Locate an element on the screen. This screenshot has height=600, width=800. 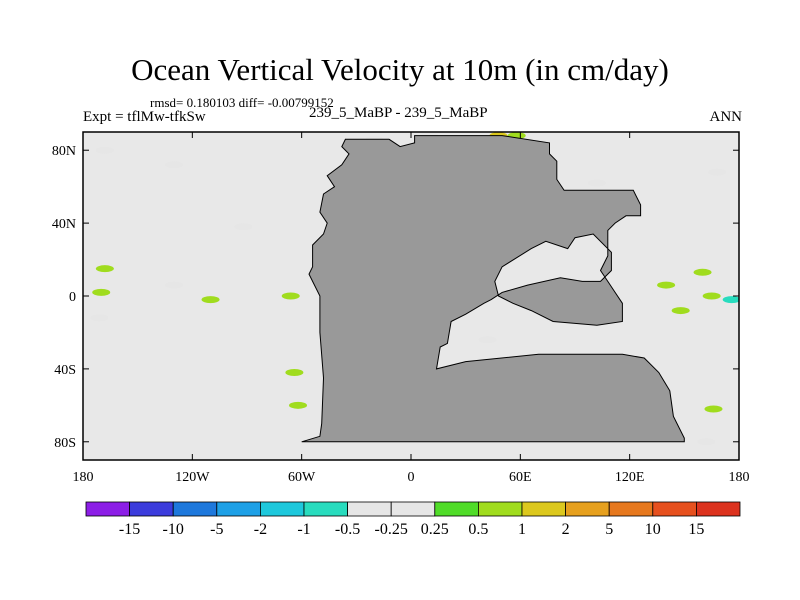
x-tick-label: 60E is located at coordinates (520, 477).